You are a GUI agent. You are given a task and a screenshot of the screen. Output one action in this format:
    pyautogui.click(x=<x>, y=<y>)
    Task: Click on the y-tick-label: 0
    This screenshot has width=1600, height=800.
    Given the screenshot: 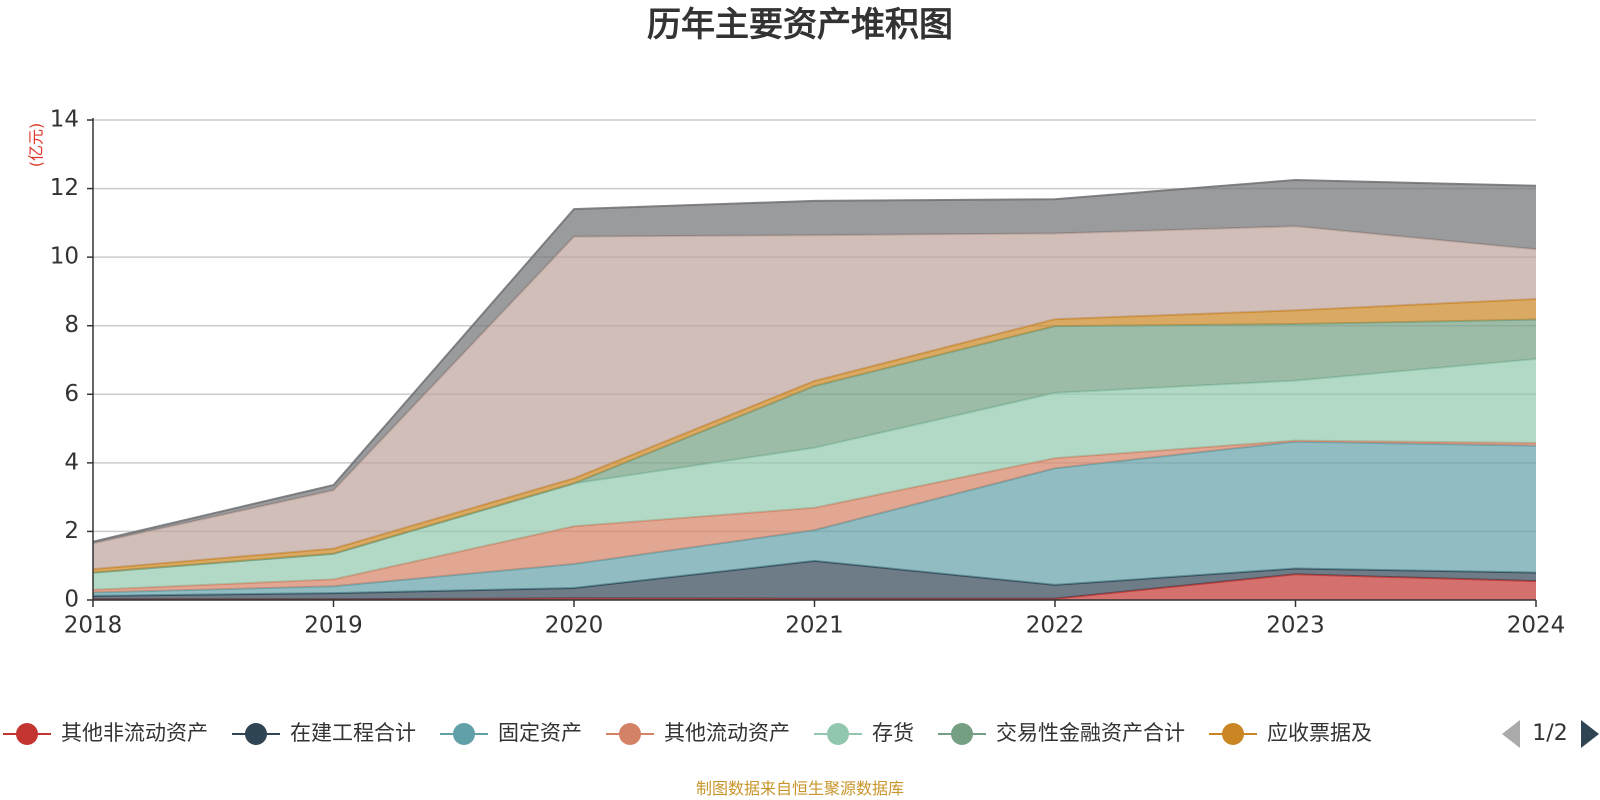 What is the action you would take?
    pyautogui.click(x=71, y=600)
    